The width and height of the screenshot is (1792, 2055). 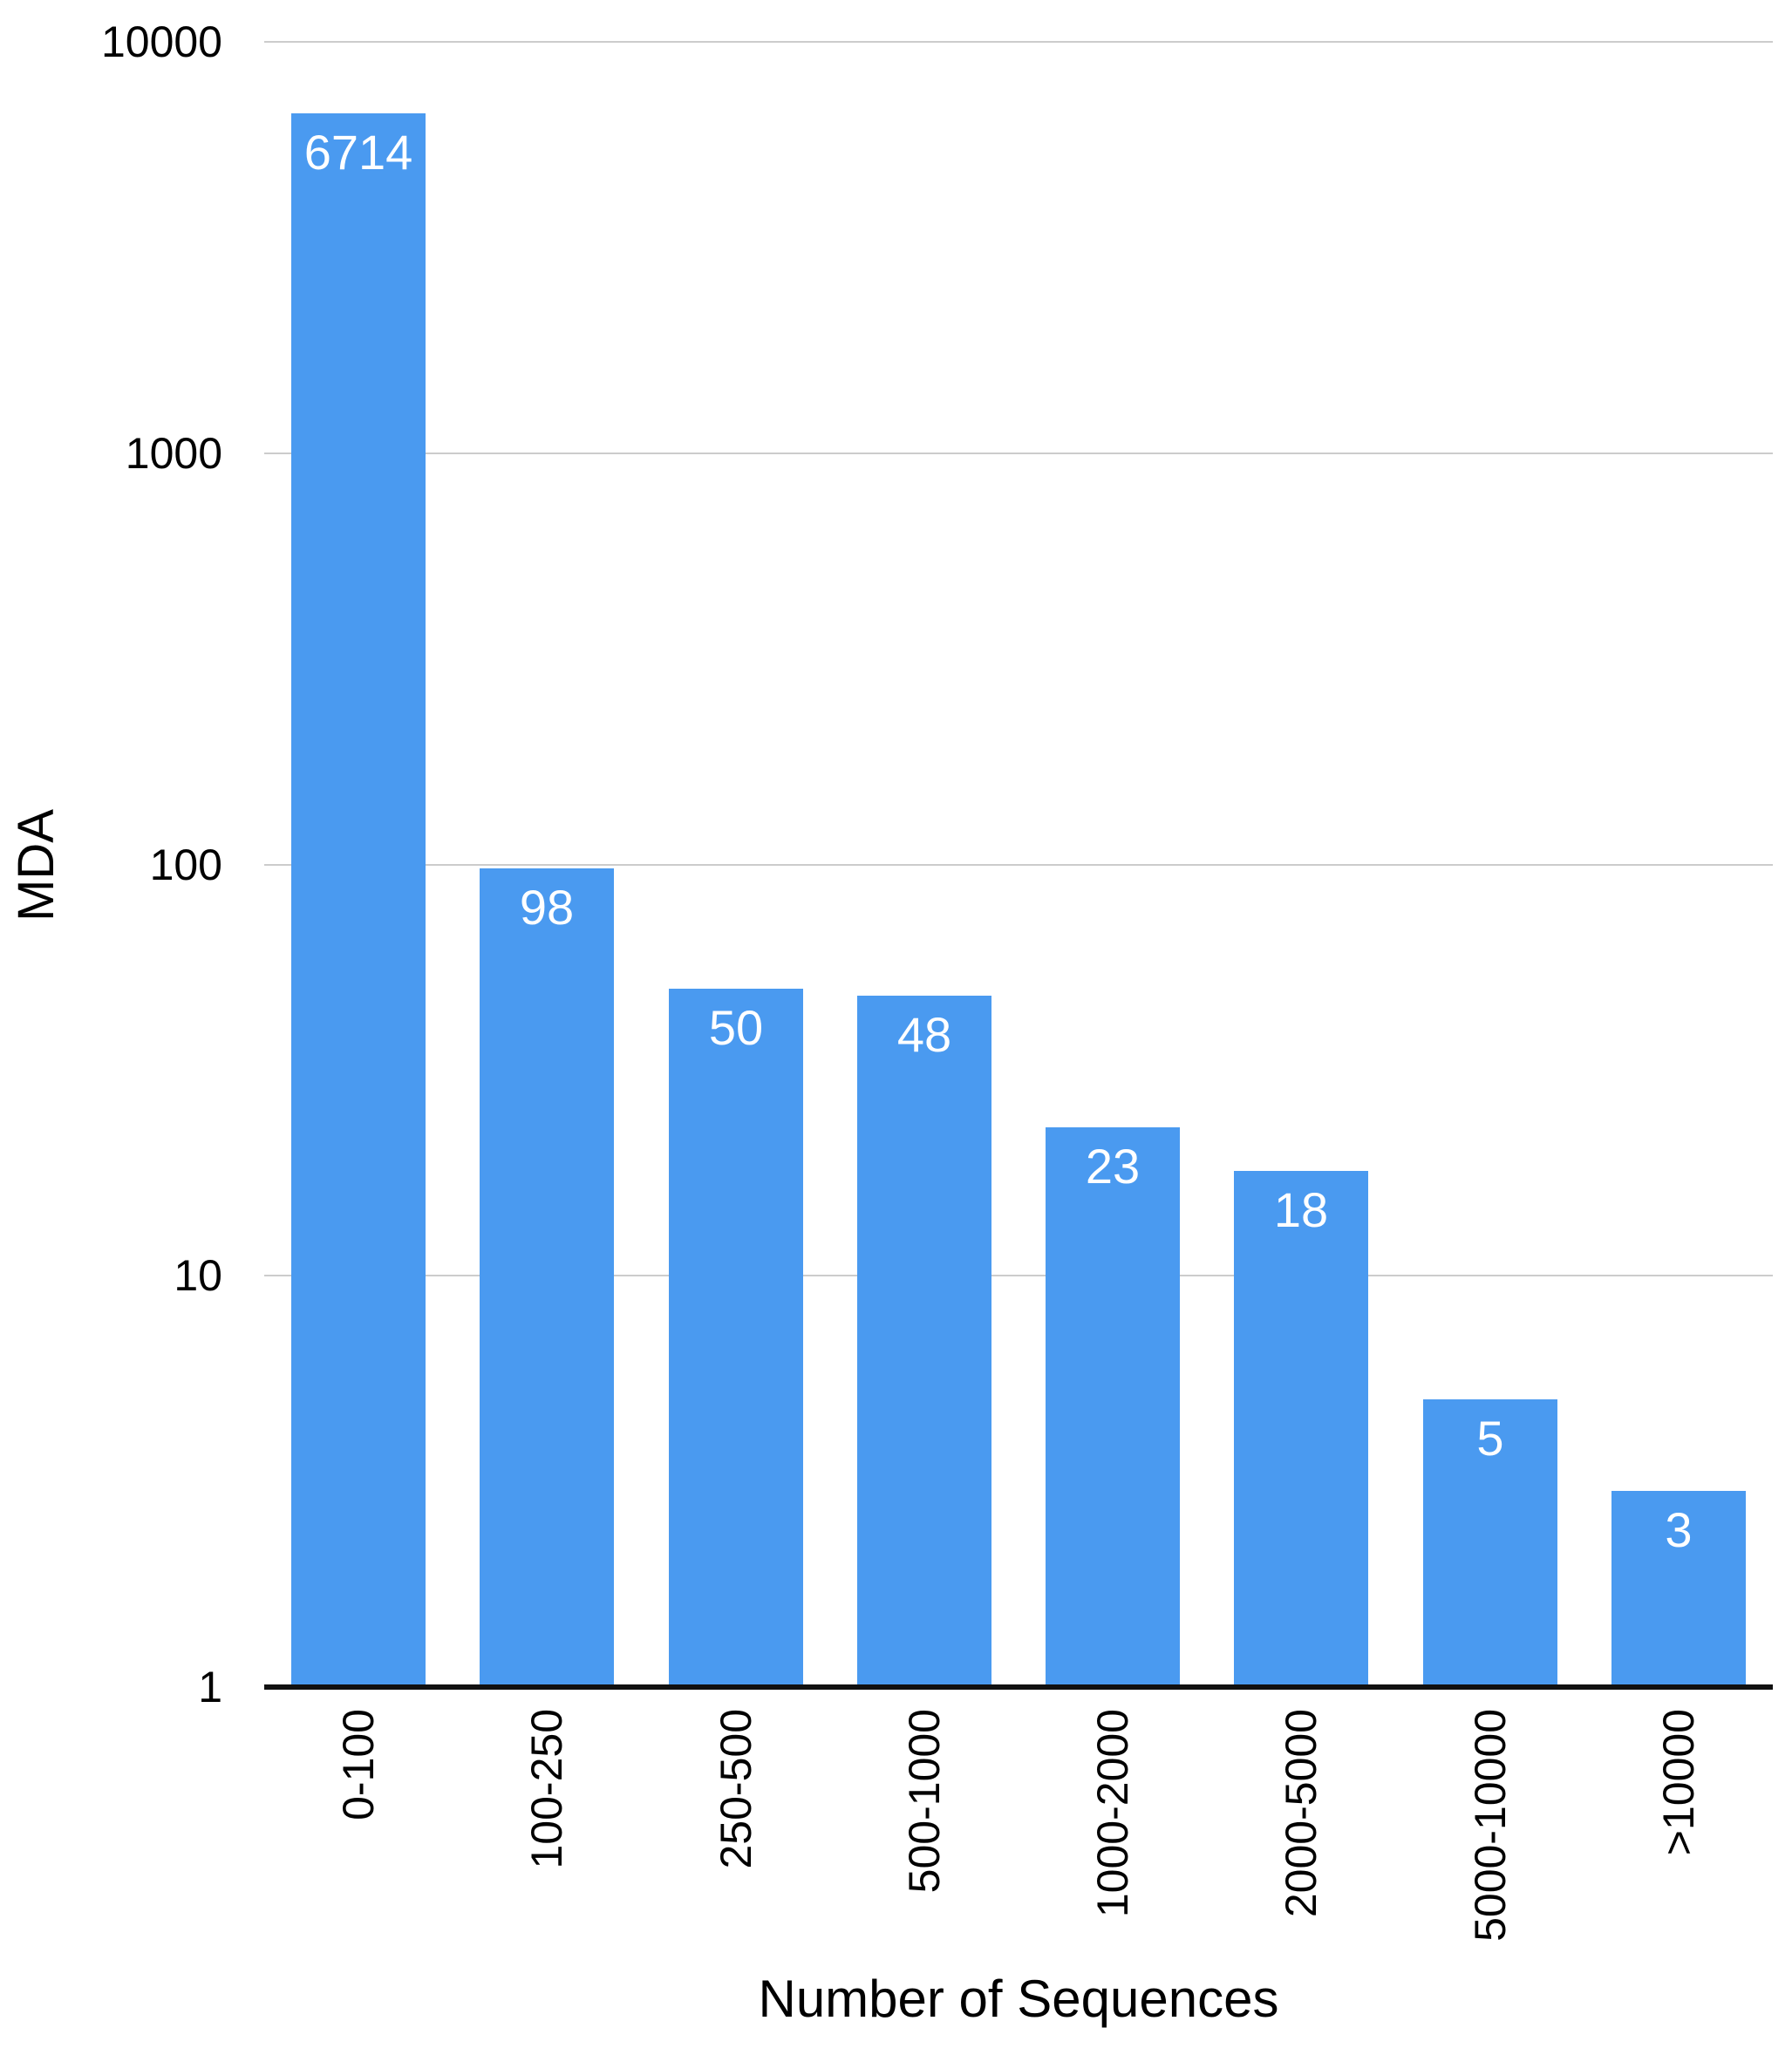 What do you see at coordinates (1490, 1825) in the screenshot?
I see `x-tick-label-5000-10000: 5000-10000` at bounding box center [1490, 1825].